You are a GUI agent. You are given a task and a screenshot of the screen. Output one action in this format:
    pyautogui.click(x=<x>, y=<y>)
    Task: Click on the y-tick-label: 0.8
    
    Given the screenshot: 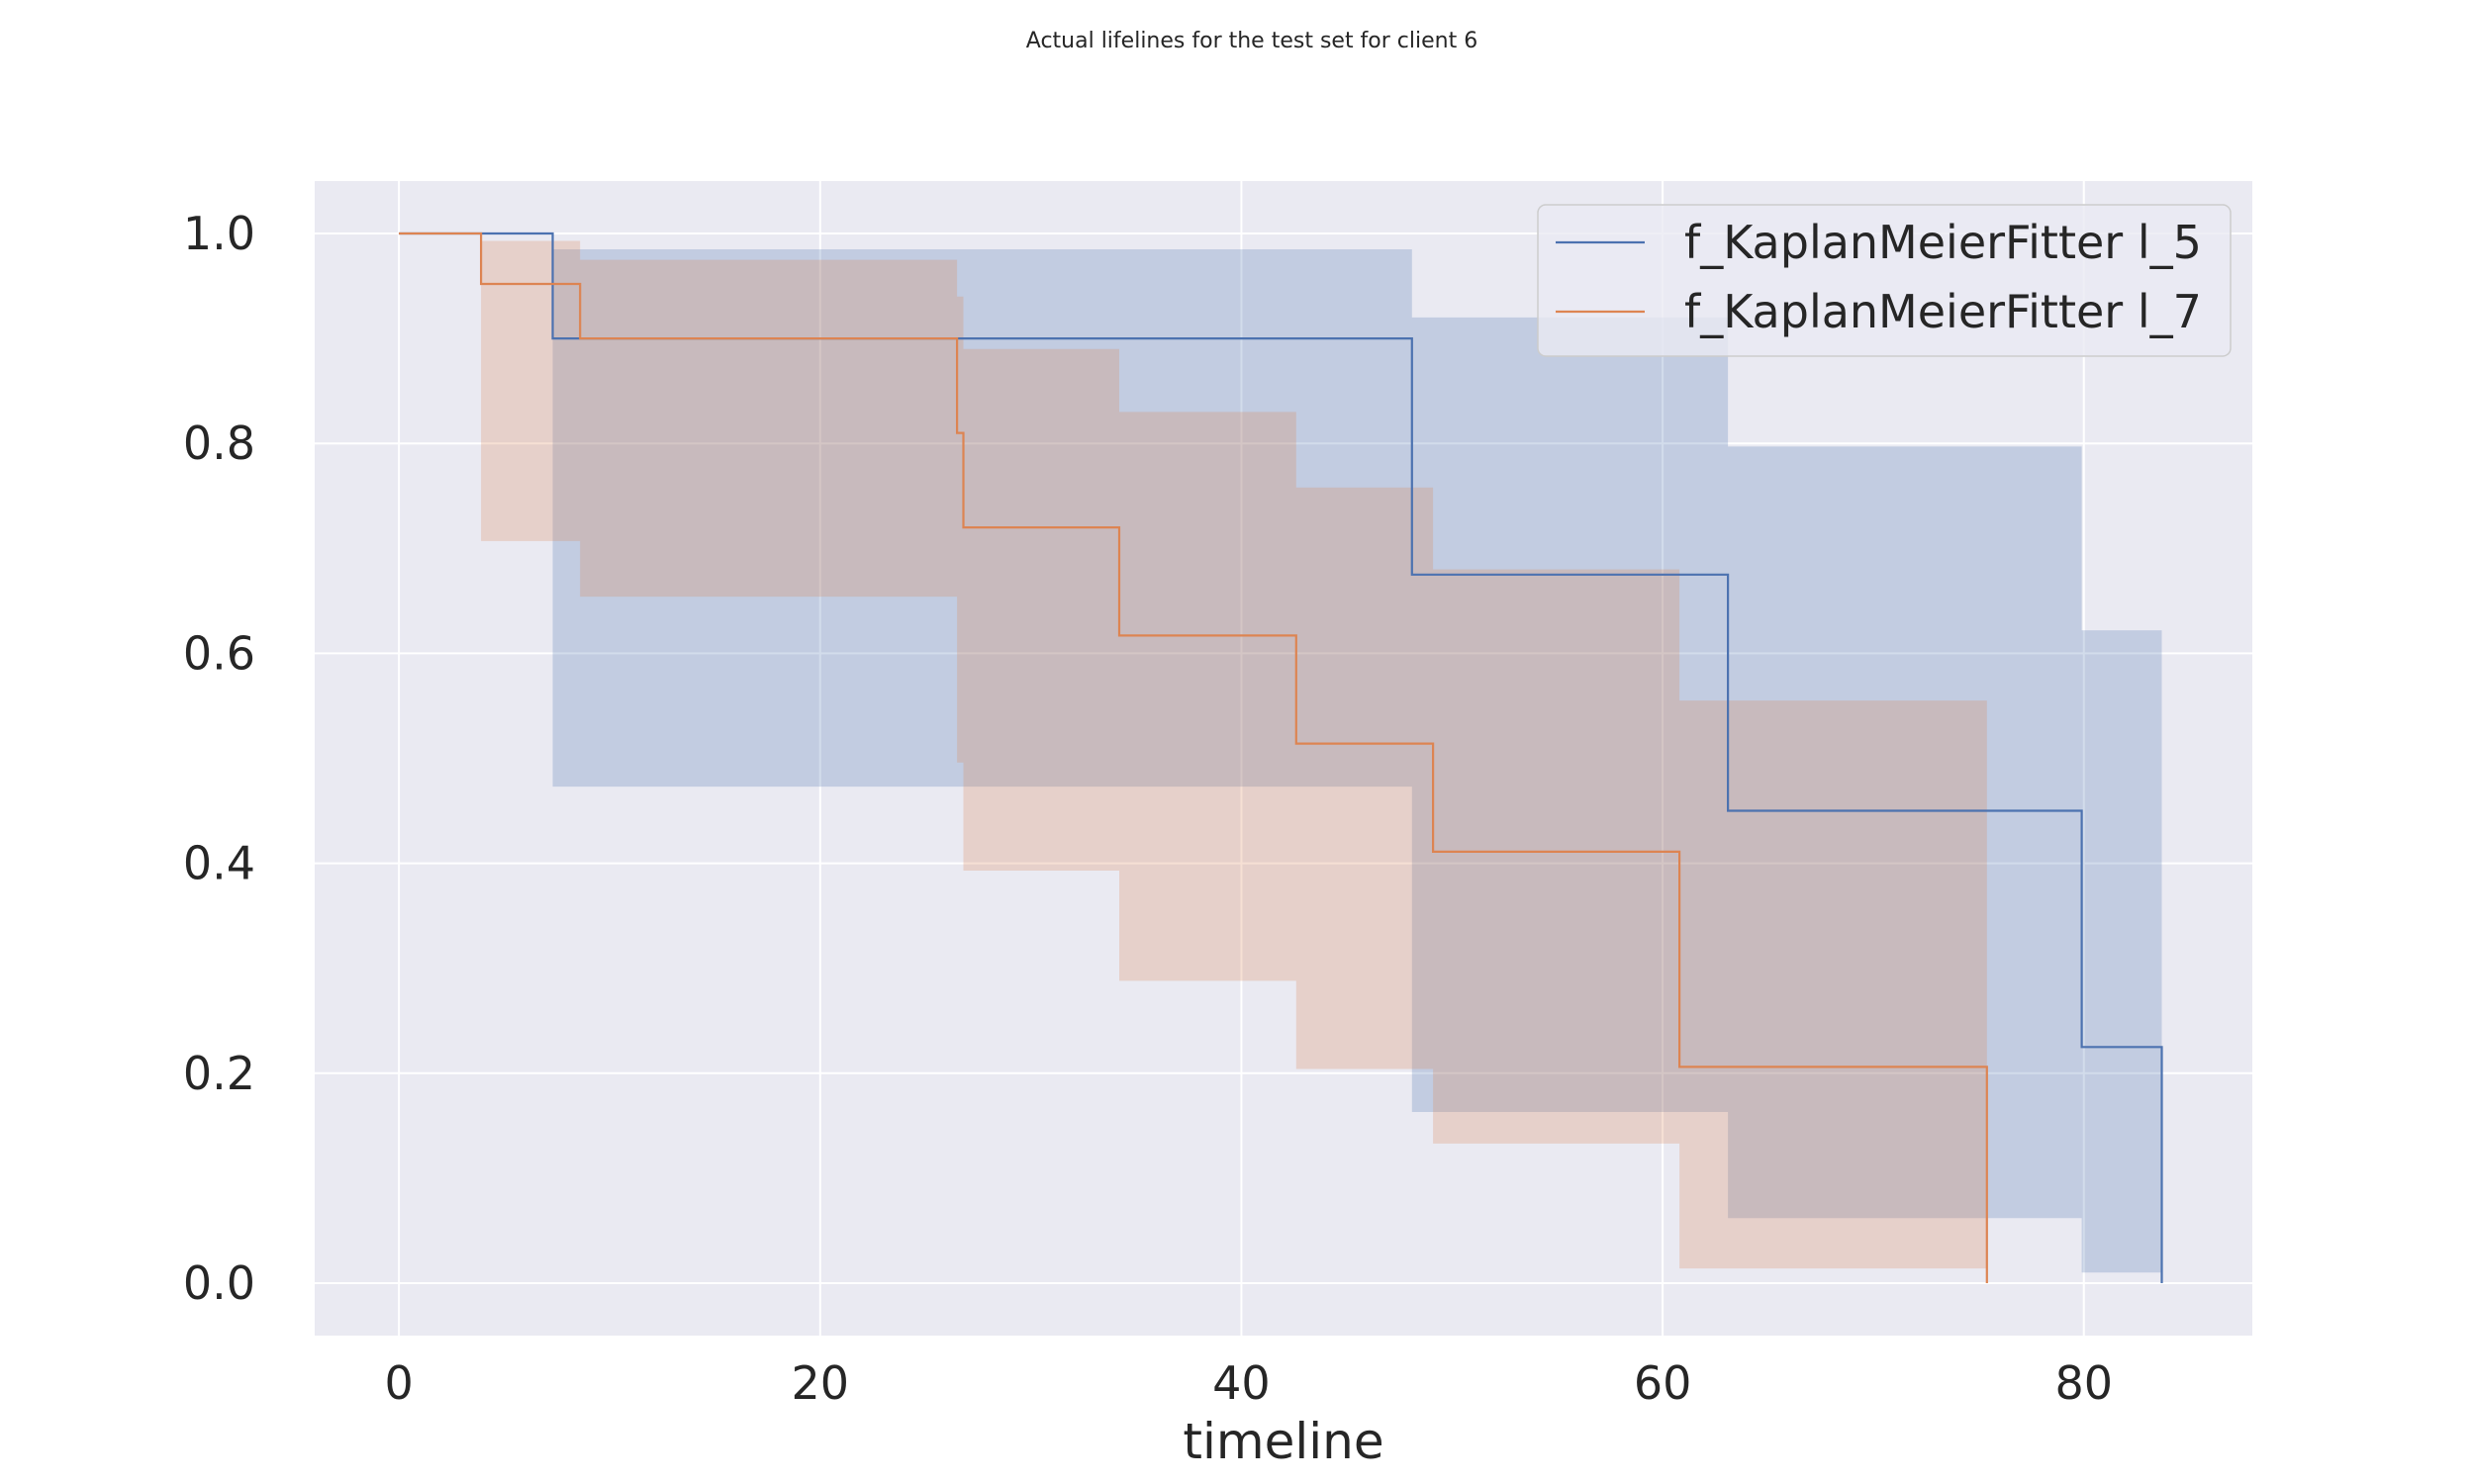 What is the action you would take?
    pyautogui.click(x=219, y=443)
    